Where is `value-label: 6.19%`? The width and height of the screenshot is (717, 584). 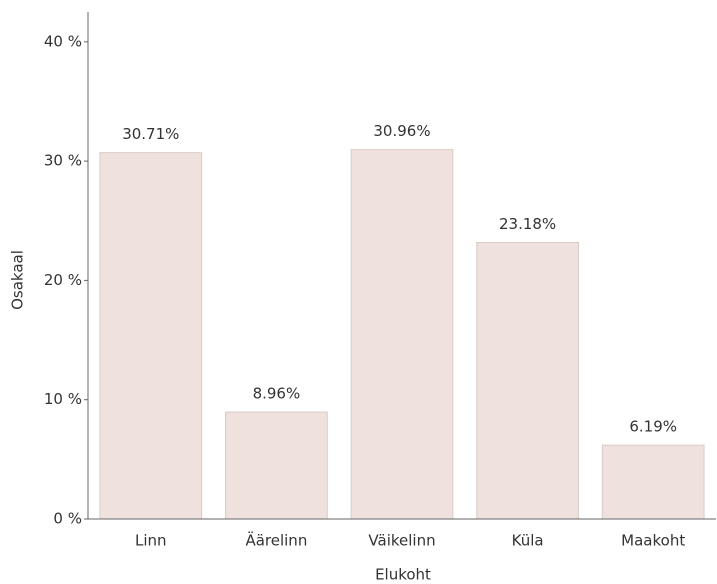
value-label: 6.19% is located at coordinates (653, 427).